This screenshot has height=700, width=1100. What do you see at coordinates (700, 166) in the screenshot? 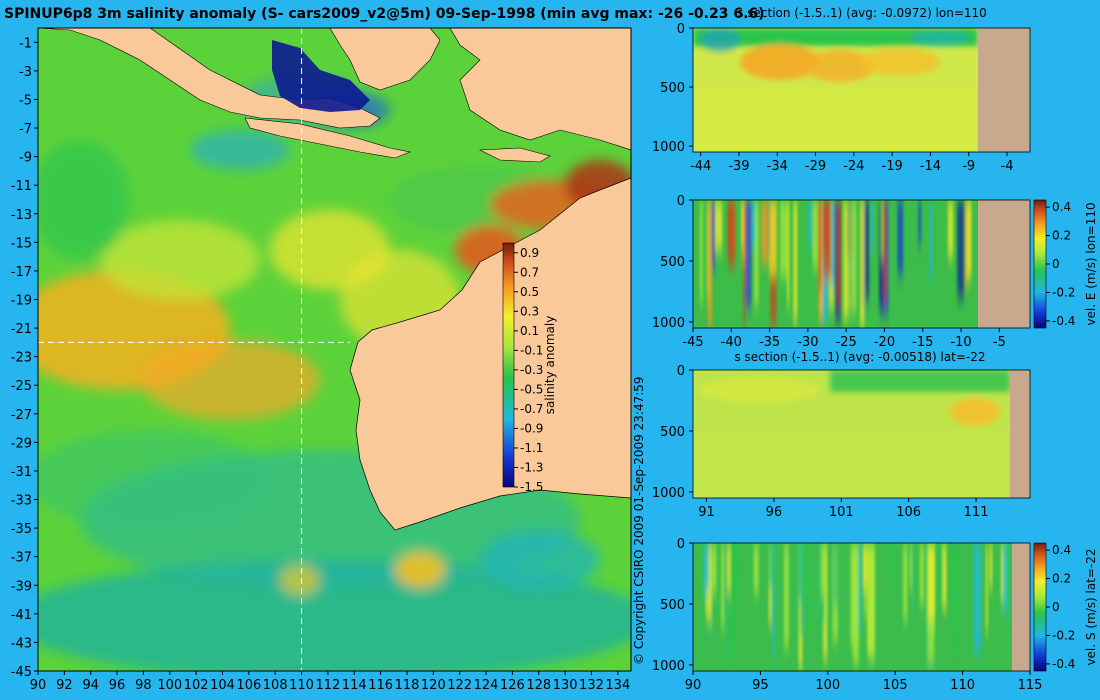
I see `section1-x-tick-label: -44` at bounding box center [700, 166].